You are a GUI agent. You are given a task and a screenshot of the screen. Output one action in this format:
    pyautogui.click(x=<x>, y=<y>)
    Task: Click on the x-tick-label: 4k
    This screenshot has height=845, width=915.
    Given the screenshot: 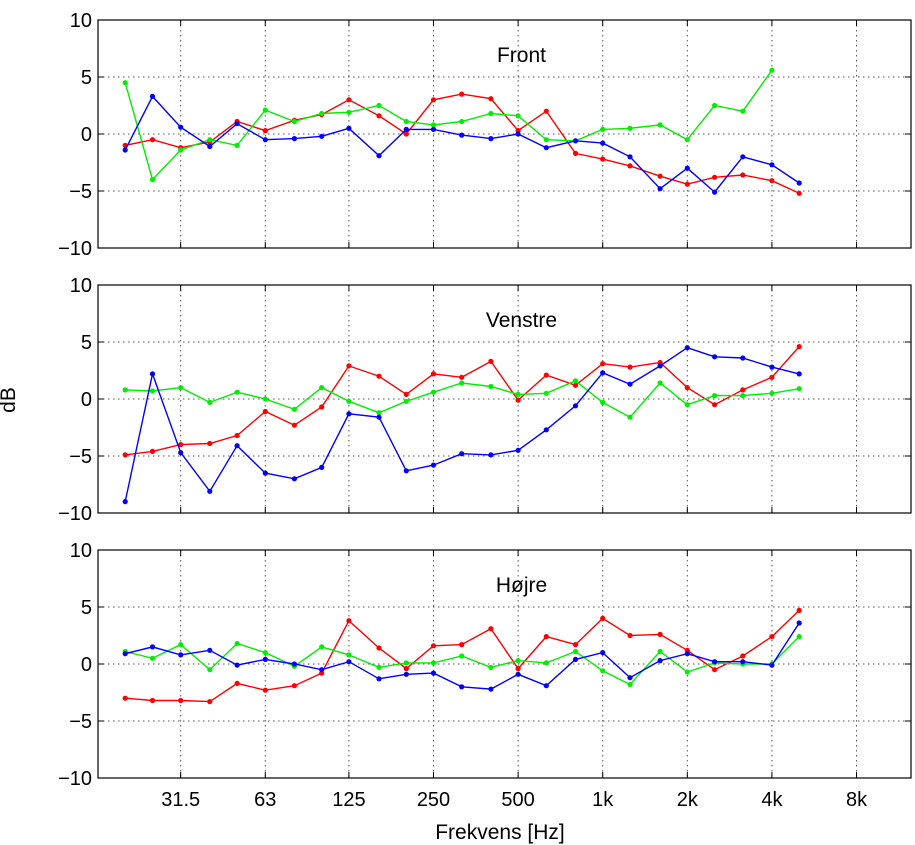 What is the action you would take?
    pyautogui.click(x=772, y=800)
    